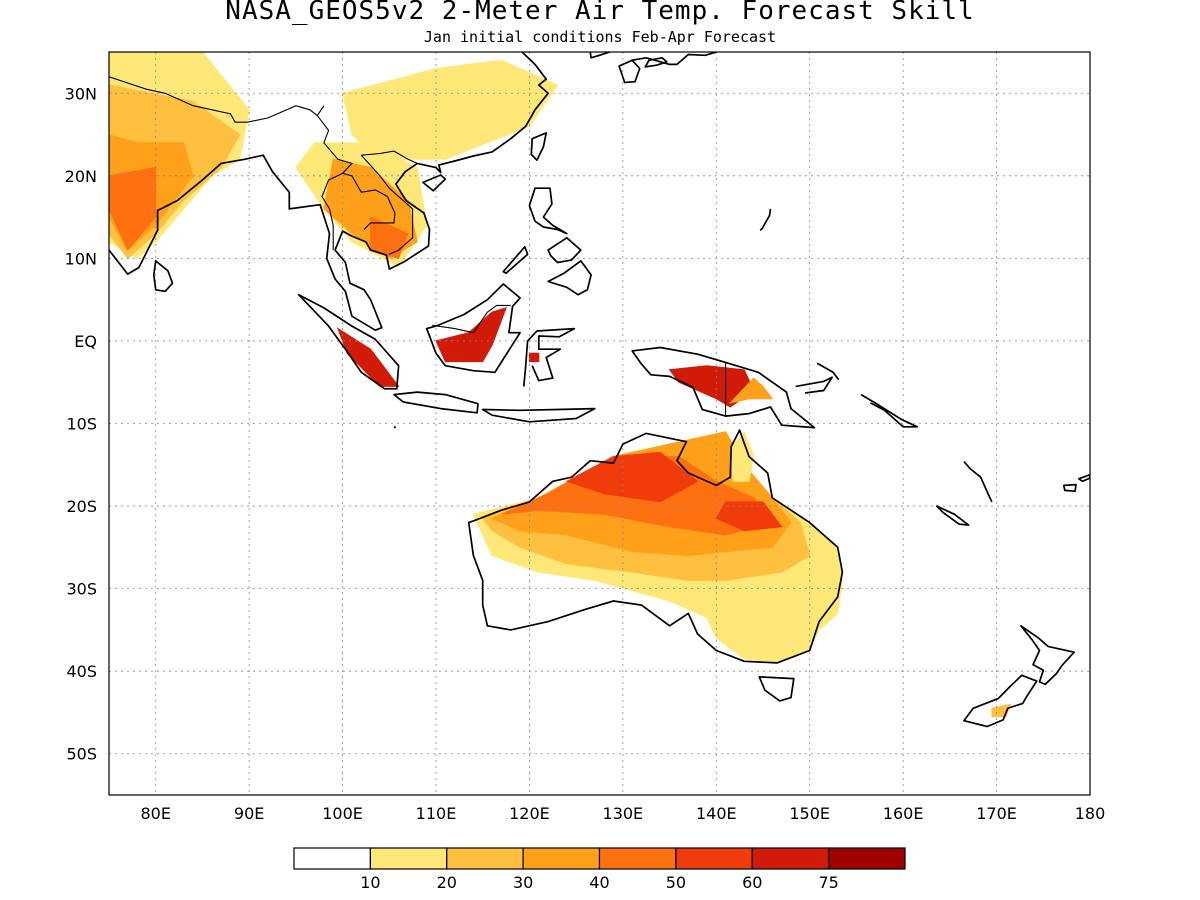 Image resolution: width=1200 pixels, height=900 pixels. What do you see at coordinates (1083, 478) in the screenshot?
I see `vanua-levu-coastline` at bounding box center [1083, 478].